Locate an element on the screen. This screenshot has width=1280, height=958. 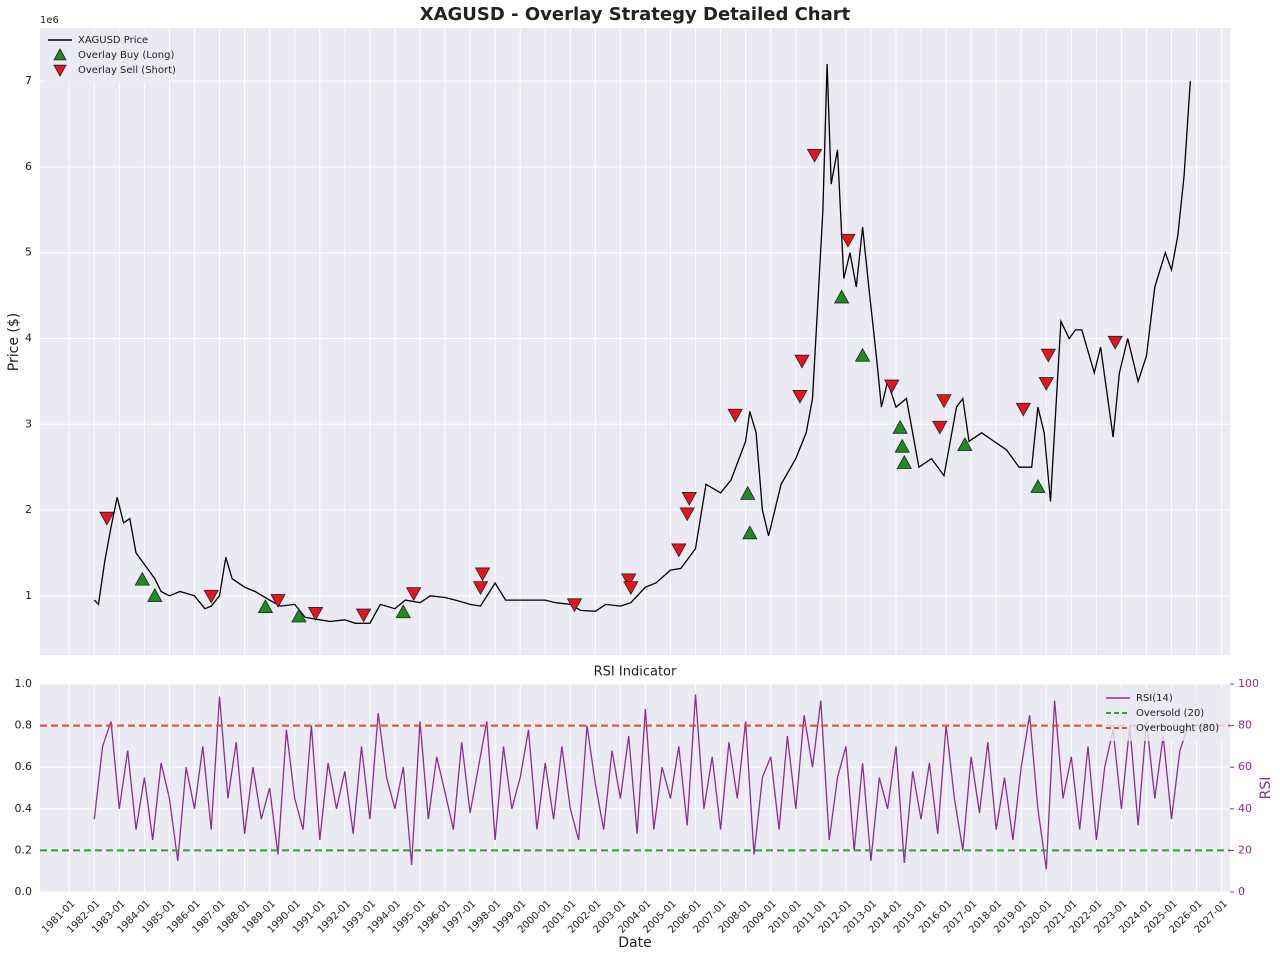
x-axis-label: Date is located at coordinates (634, 943).